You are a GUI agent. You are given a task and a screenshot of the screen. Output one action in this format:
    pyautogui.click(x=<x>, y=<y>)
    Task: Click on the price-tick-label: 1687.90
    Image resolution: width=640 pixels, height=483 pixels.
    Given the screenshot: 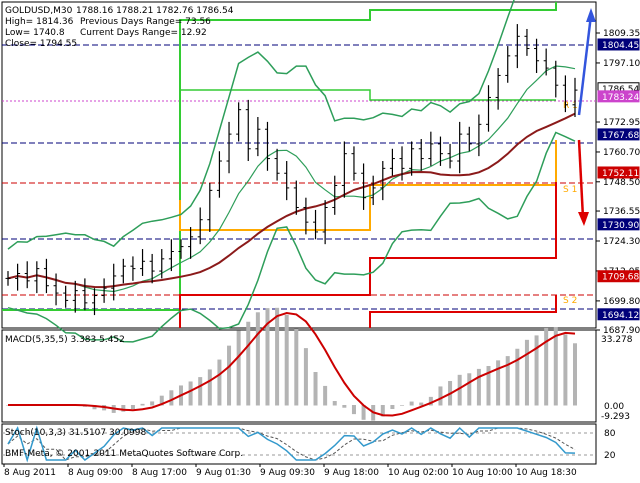 What is the action you would take?
    pyautogui.click(x=621, y=331)
    